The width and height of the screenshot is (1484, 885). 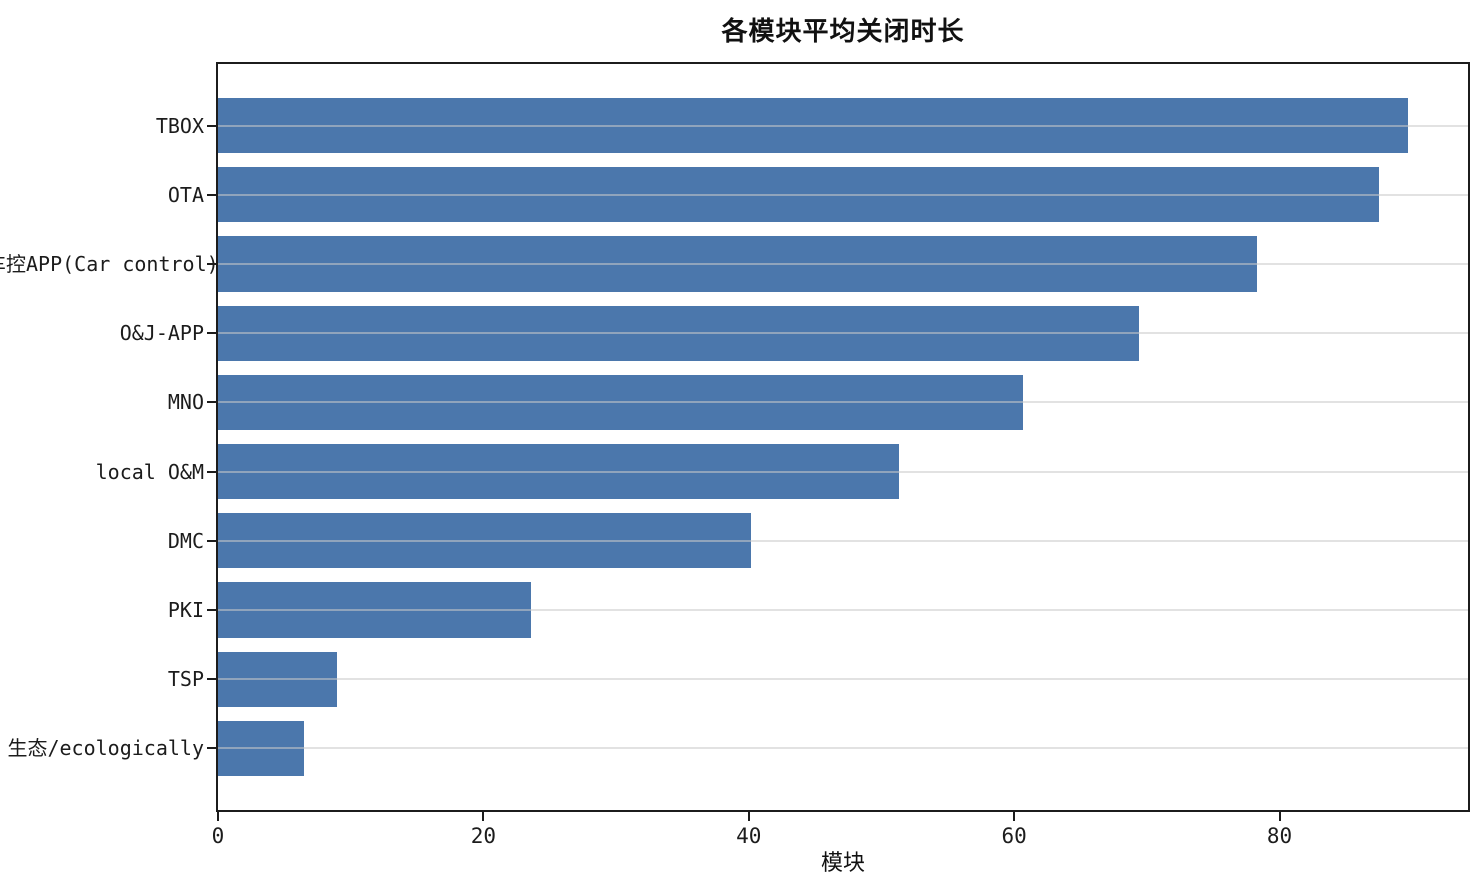 What do you see at coordinates (105, 748) in the screenshot?
I see `y-tick-label: 生态/ecologically` at bounding box center [105, 748].